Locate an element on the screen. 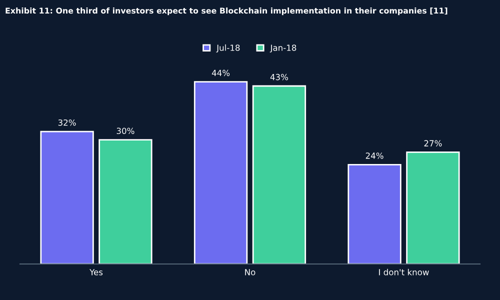 This screenshot has height=300, width=500. data-label: 24% is located at coordinates (375, 155).